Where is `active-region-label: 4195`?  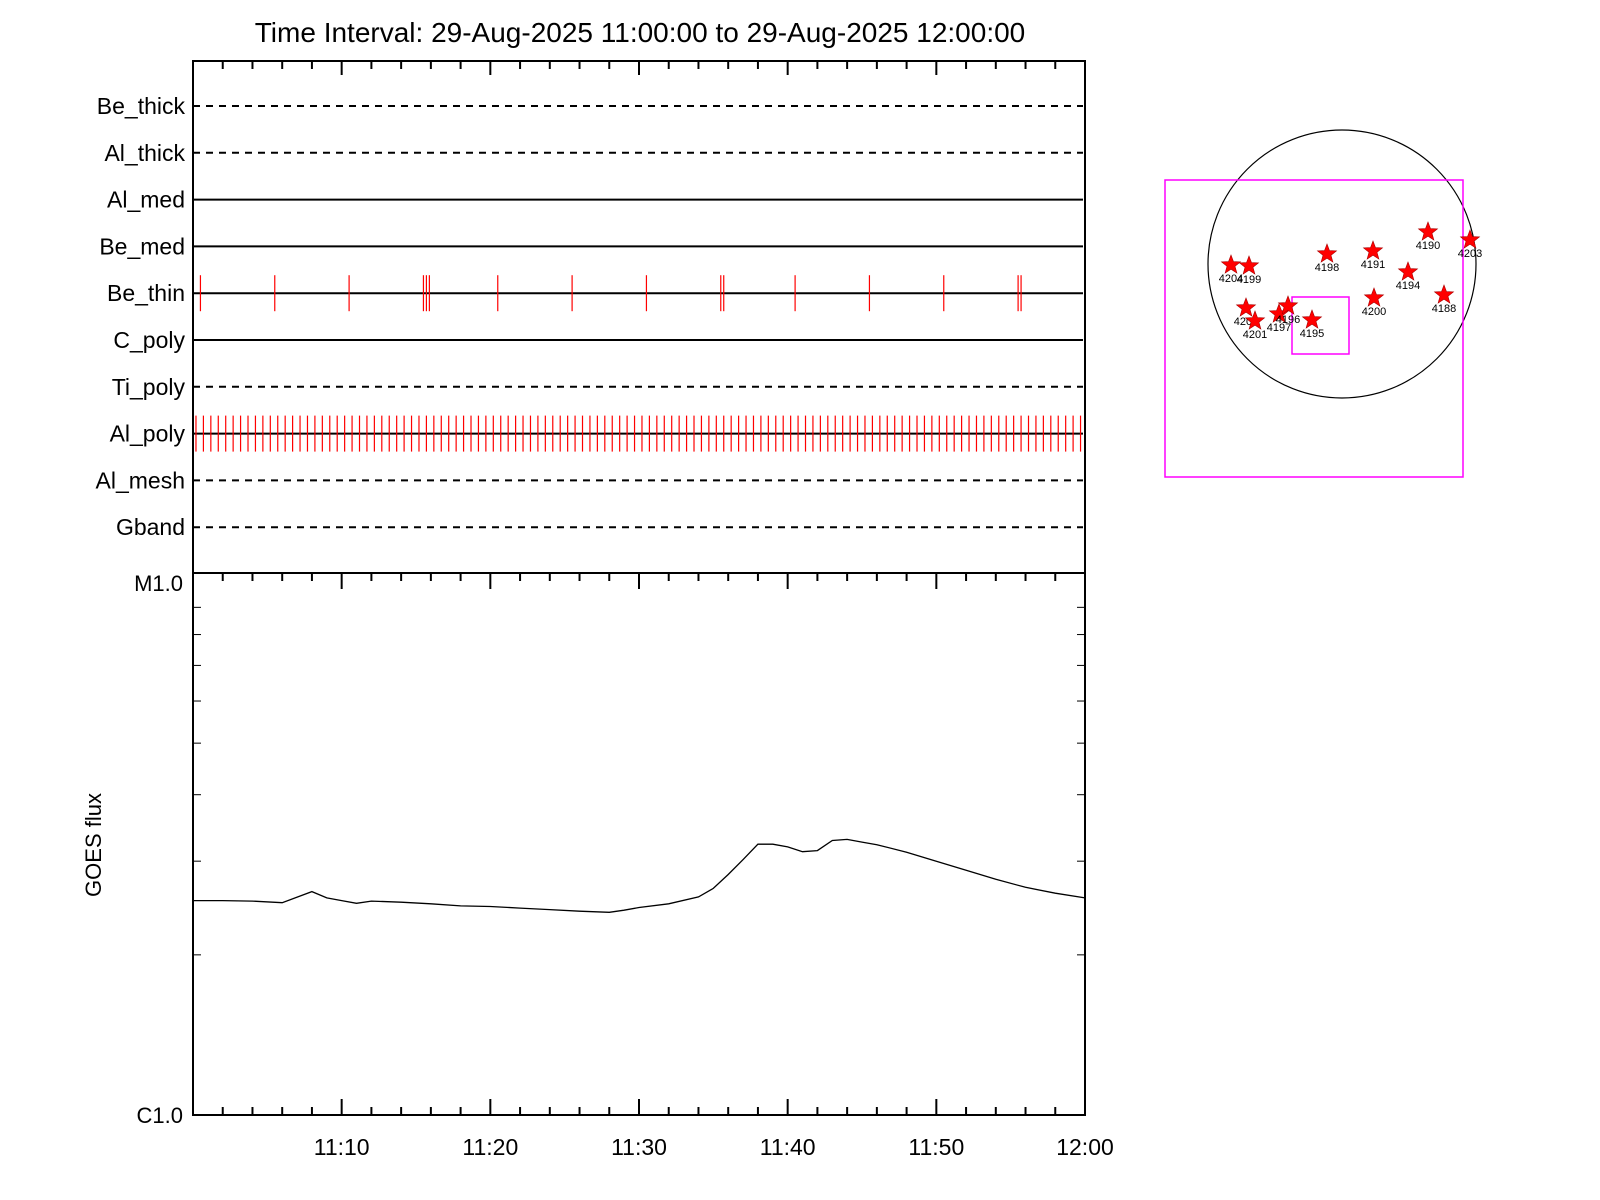 active-region-label: 4195 is located at coordinates (1312, 334).